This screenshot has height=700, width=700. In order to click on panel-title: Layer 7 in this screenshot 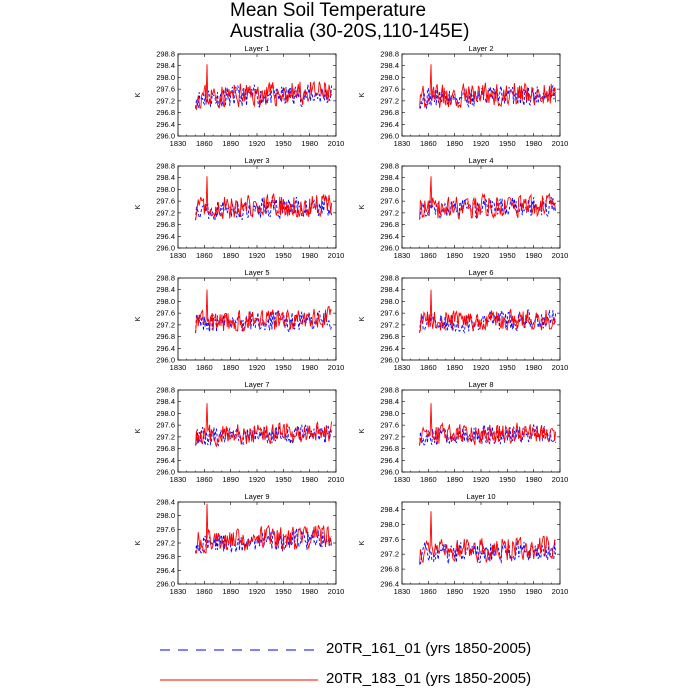, I will do `click(256, 384)`.